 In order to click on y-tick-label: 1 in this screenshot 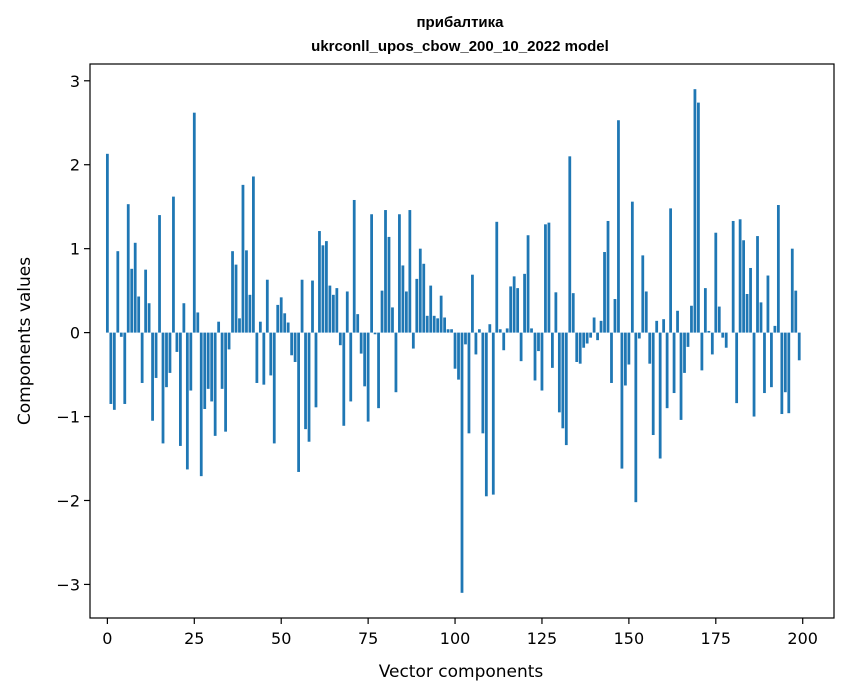, I will do `click(75, 249)`.